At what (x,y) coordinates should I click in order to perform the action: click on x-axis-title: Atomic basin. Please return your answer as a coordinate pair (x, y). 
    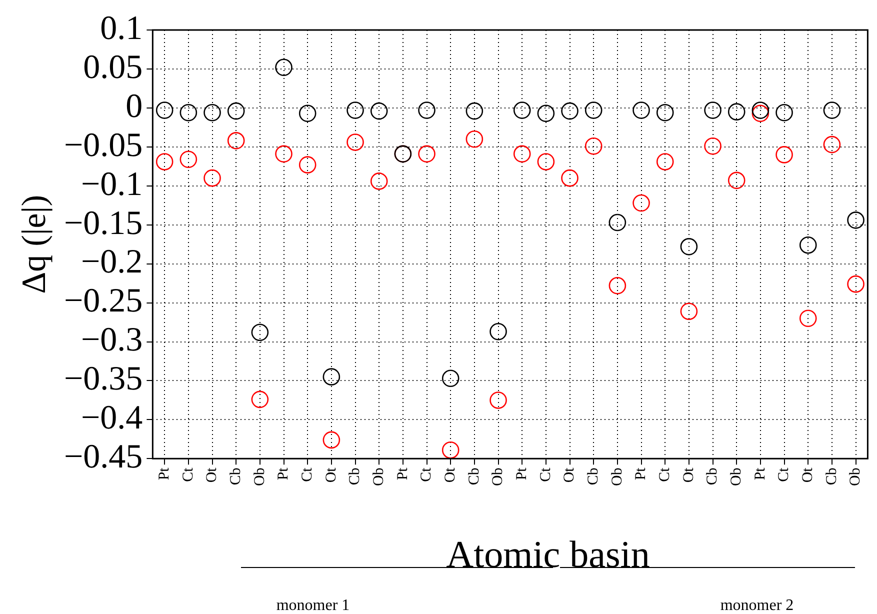
    Looking at the image, I should click on (548, 555).